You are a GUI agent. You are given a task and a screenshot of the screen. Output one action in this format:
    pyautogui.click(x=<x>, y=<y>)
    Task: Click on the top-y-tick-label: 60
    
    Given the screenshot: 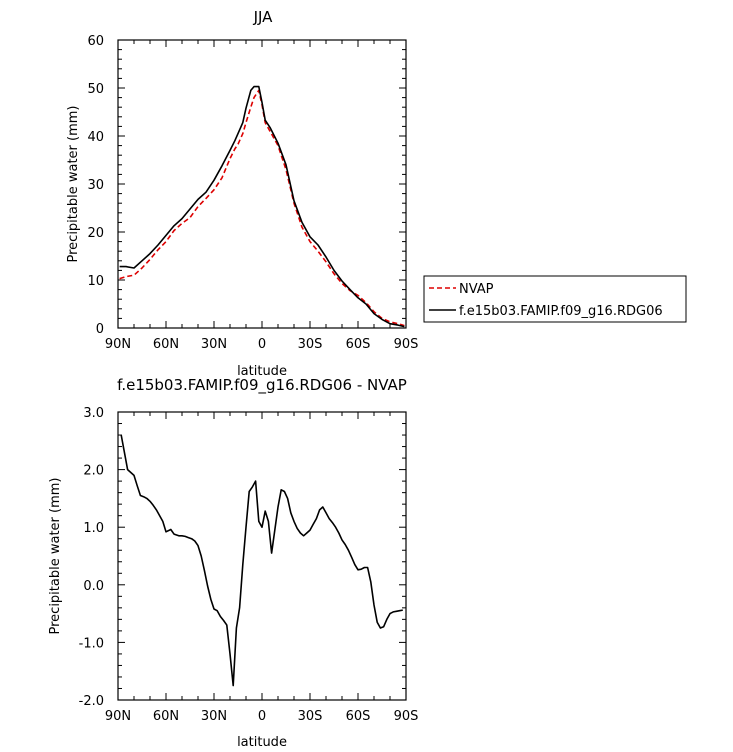 What is the action you would take?
    pyautogui.click(x=95, y=41)
    